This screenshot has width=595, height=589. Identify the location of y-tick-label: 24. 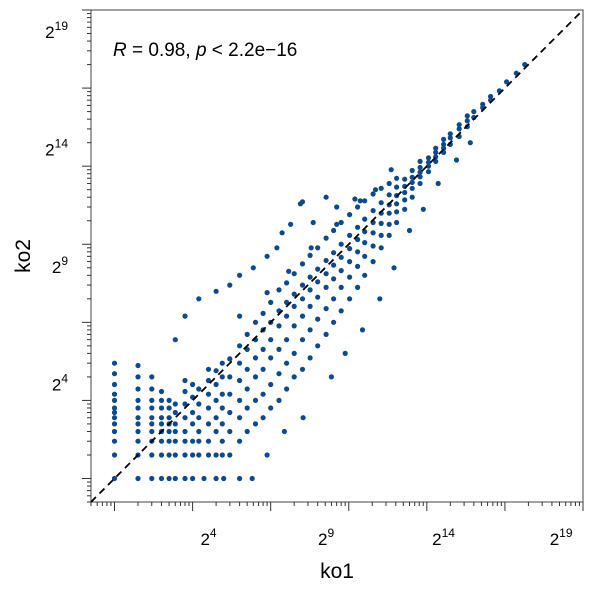
(60, 382).